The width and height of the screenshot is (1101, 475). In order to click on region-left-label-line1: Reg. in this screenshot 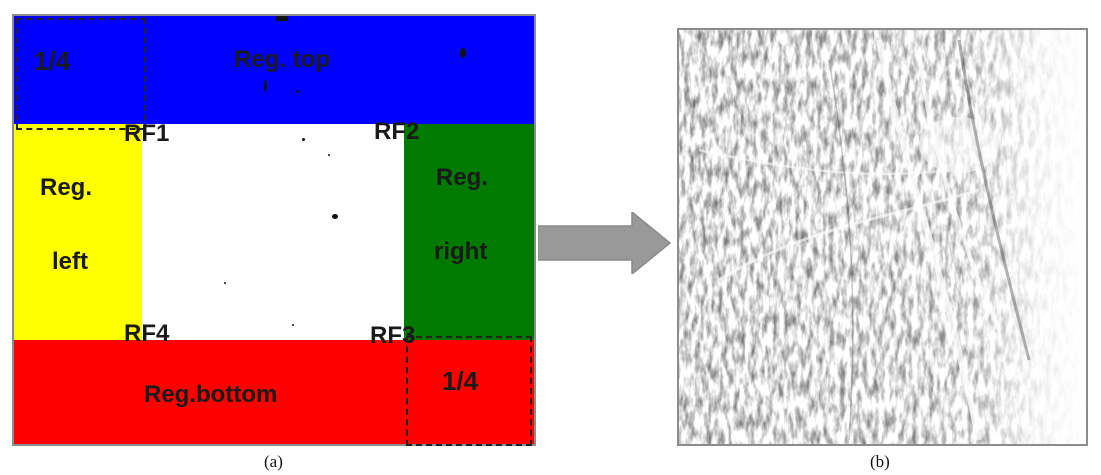, I will do `click(66, 187)`.